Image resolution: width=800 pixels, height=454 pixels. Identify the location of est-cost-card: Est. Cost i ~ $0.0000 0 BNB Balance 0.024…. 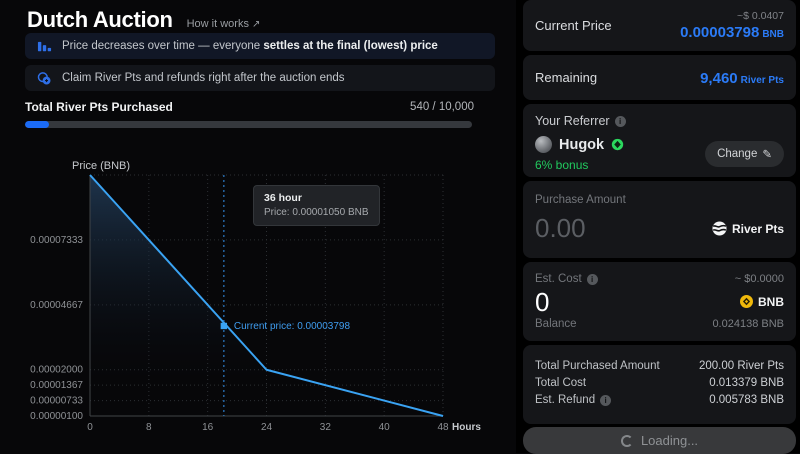
(659, 301).